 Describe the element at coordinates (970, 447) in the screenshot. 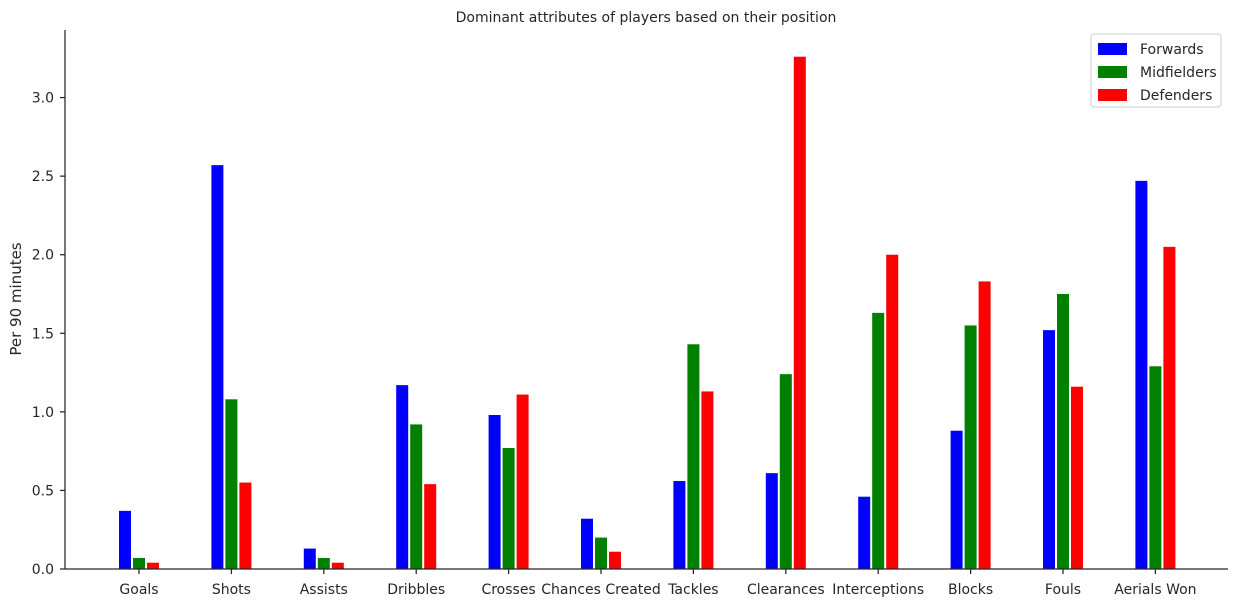

I see `bar-midfielders-blocks` at that location.